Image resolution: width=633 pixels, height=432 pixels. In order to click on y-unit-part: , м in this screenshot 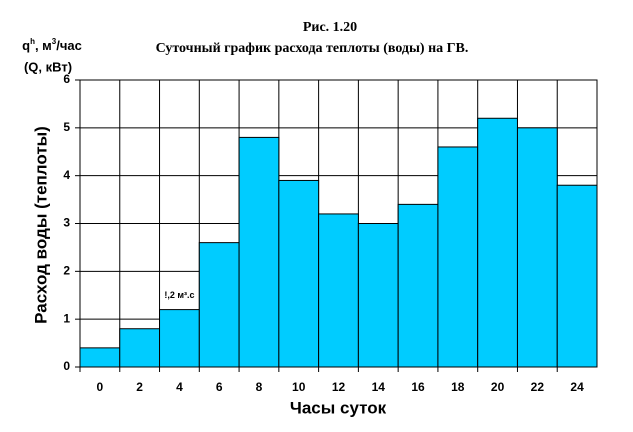, I will do `click(43, 45)`.